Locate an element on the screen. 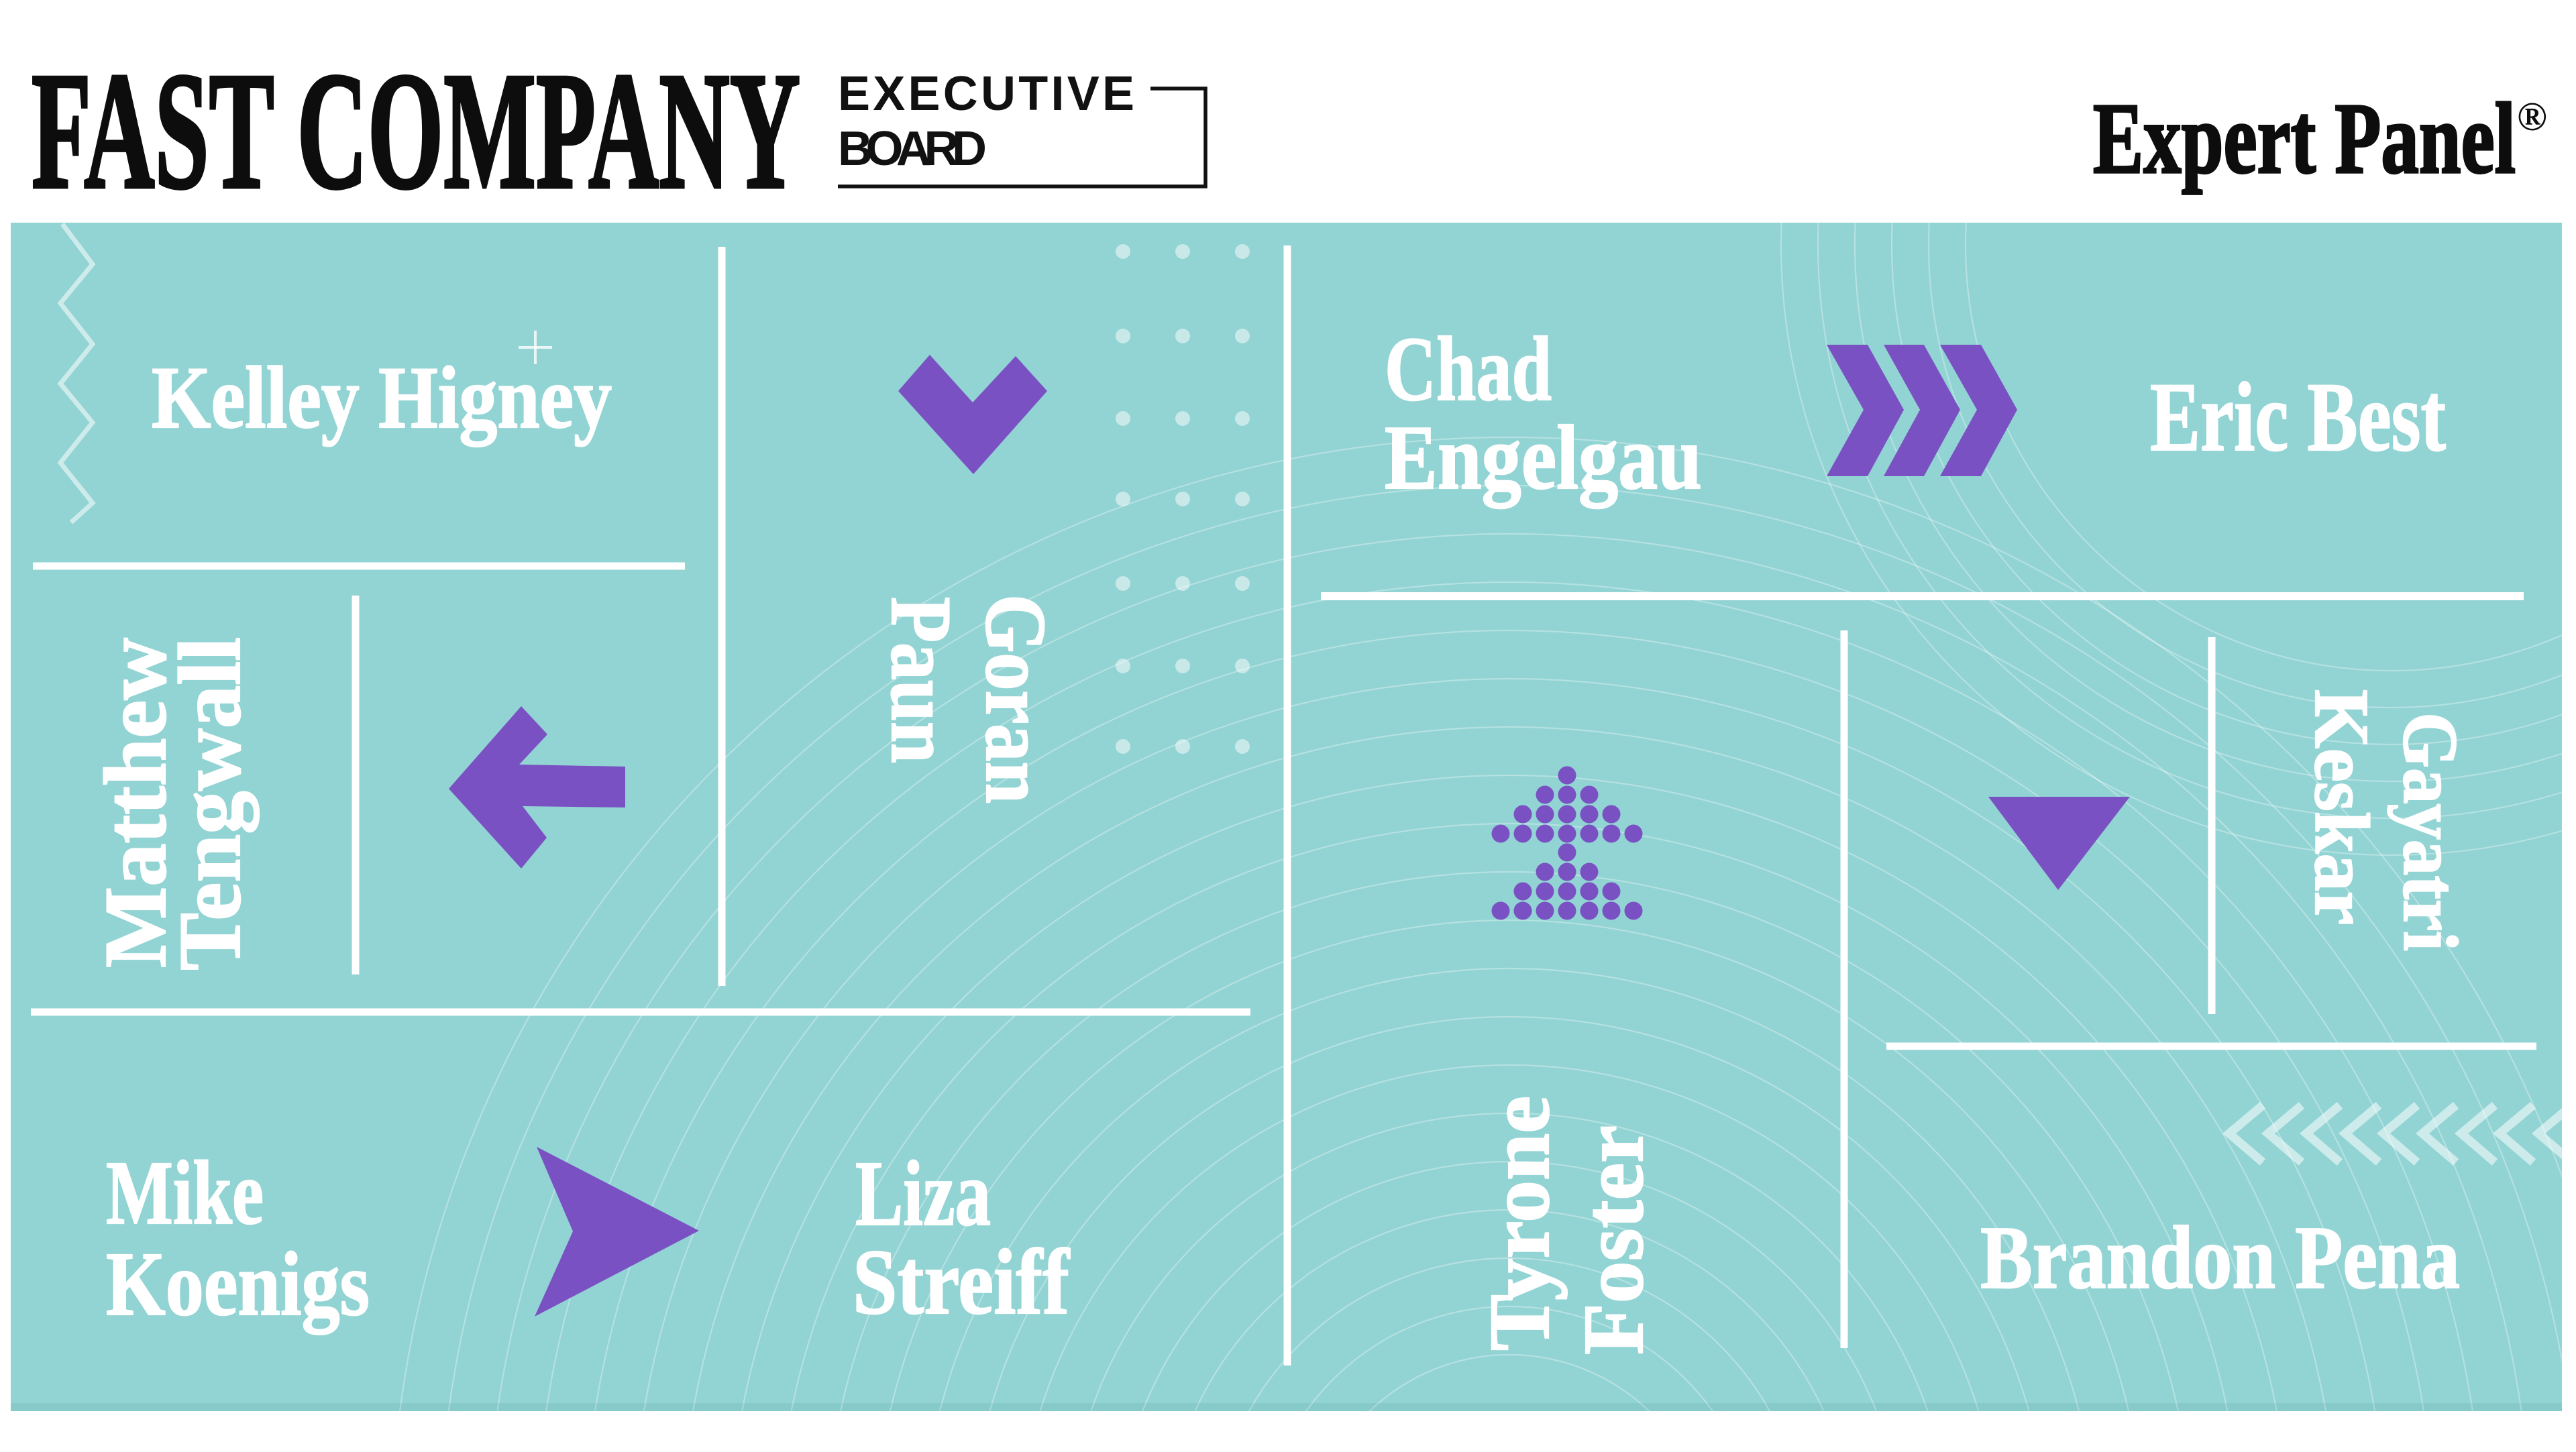  svg-text: Brandon Pena is located at coordinates (2220, 1257).